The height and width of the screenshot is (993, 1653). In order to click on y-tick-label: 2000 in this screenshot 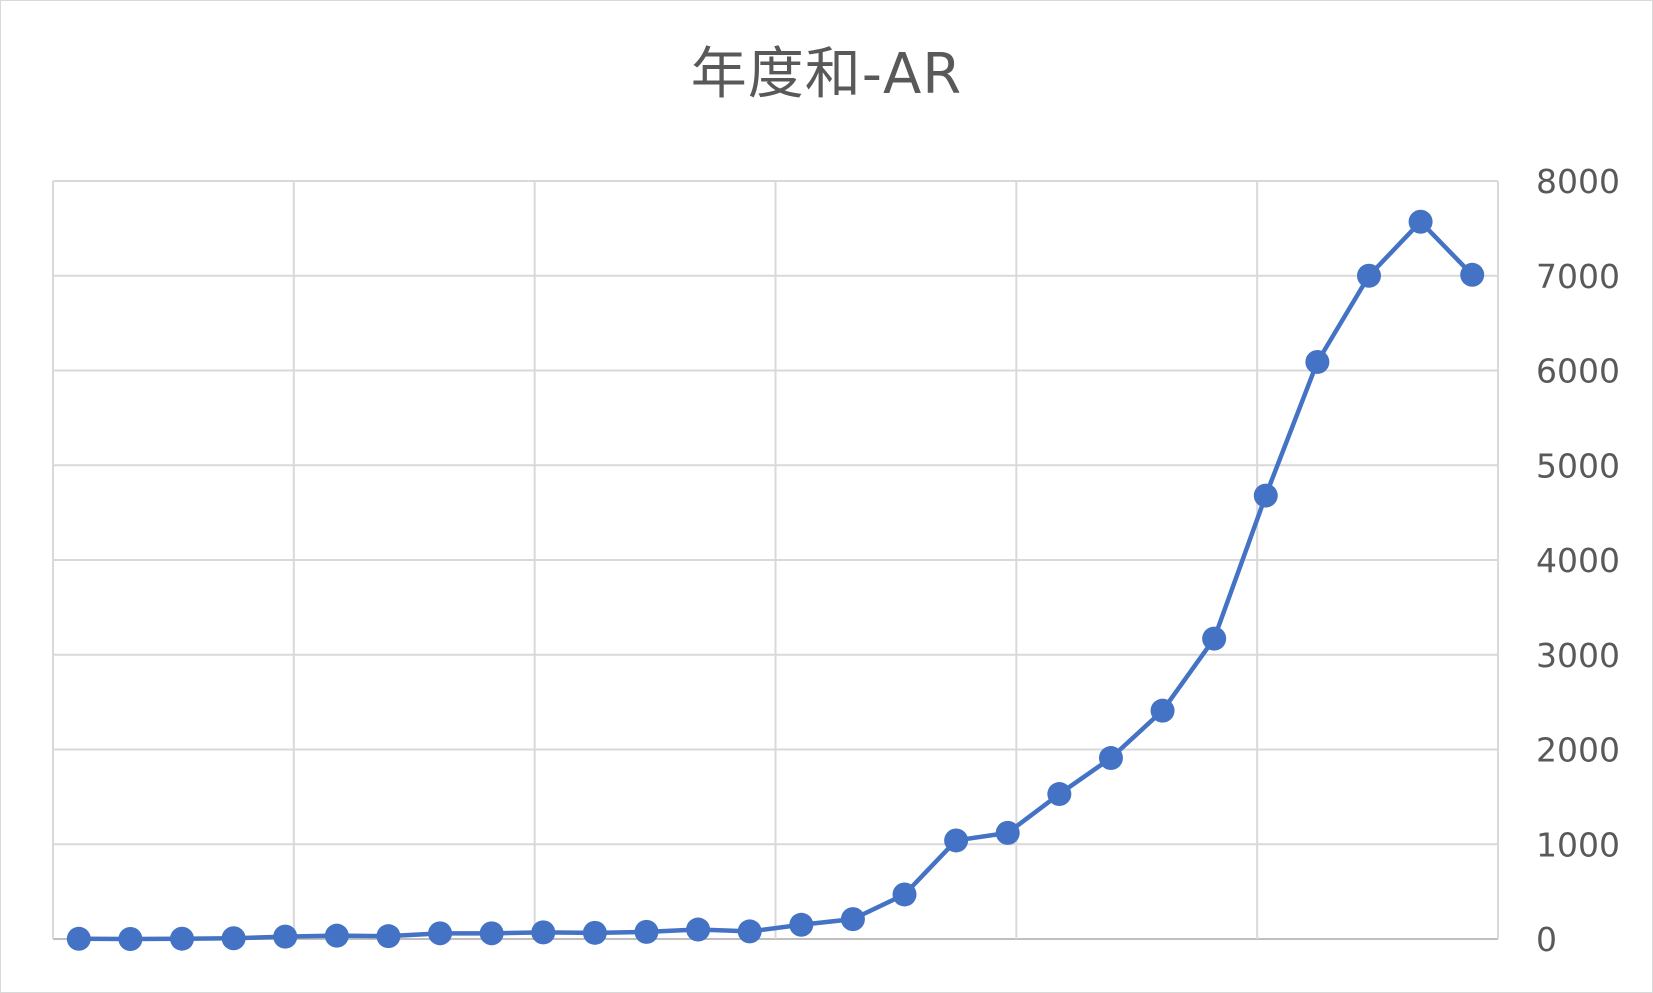, I will do `click(1578, 750)`.